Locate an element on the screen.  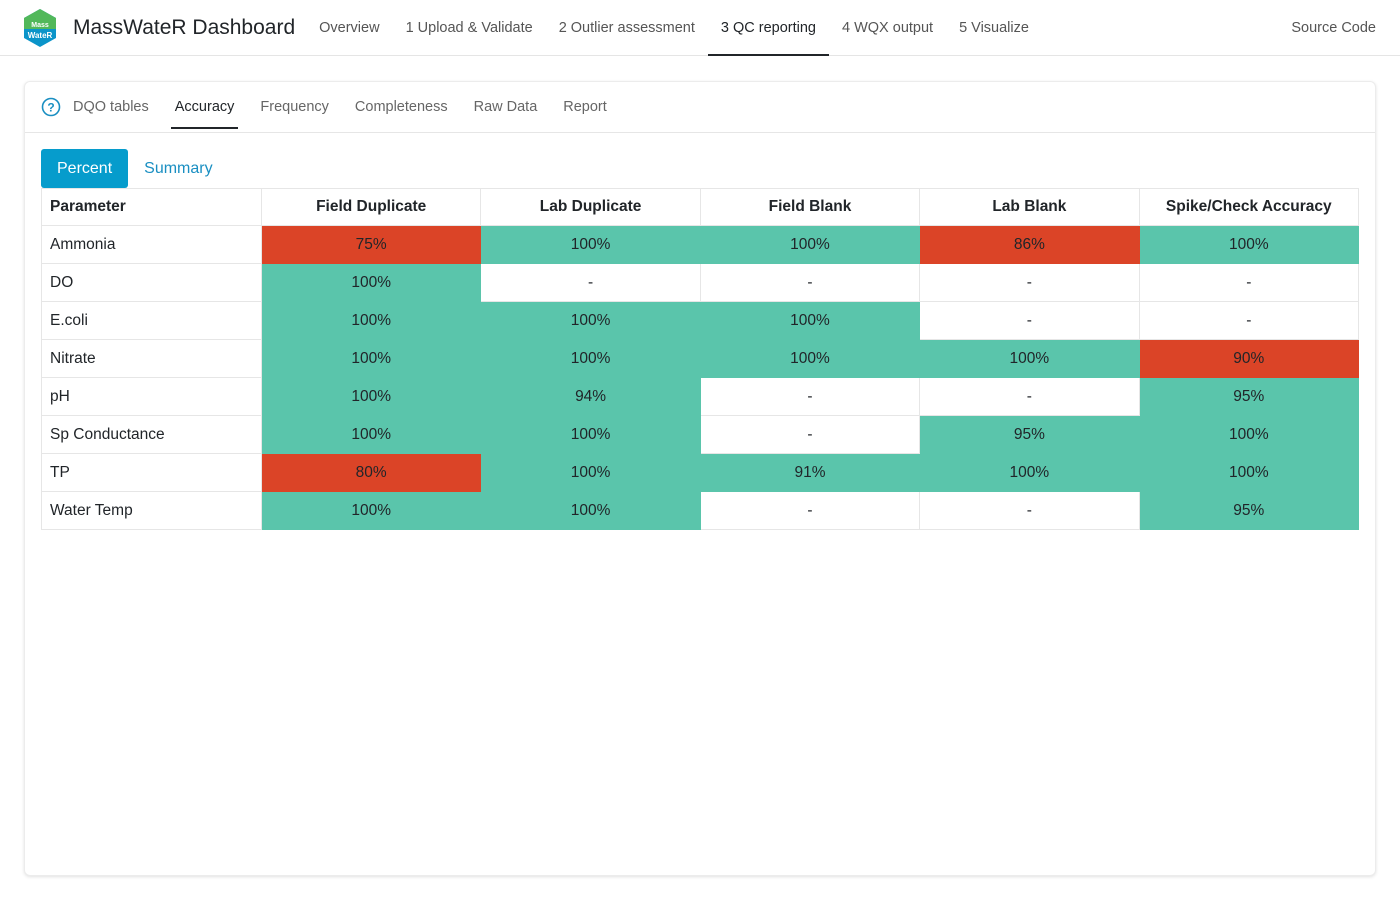
app-title: MassWateR Dashboard is located at coordinates (184, 27).